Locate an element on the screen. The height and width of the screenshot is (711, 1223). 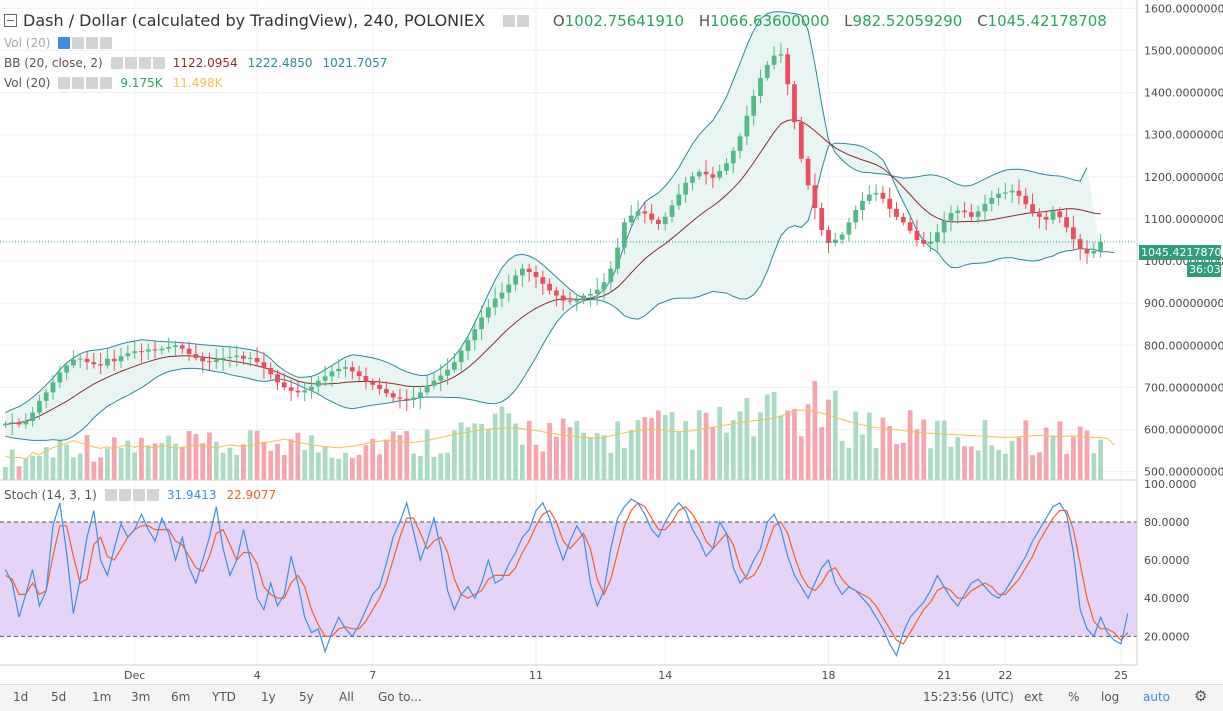
range-5y: 5y is located at coordinates (306, 697).